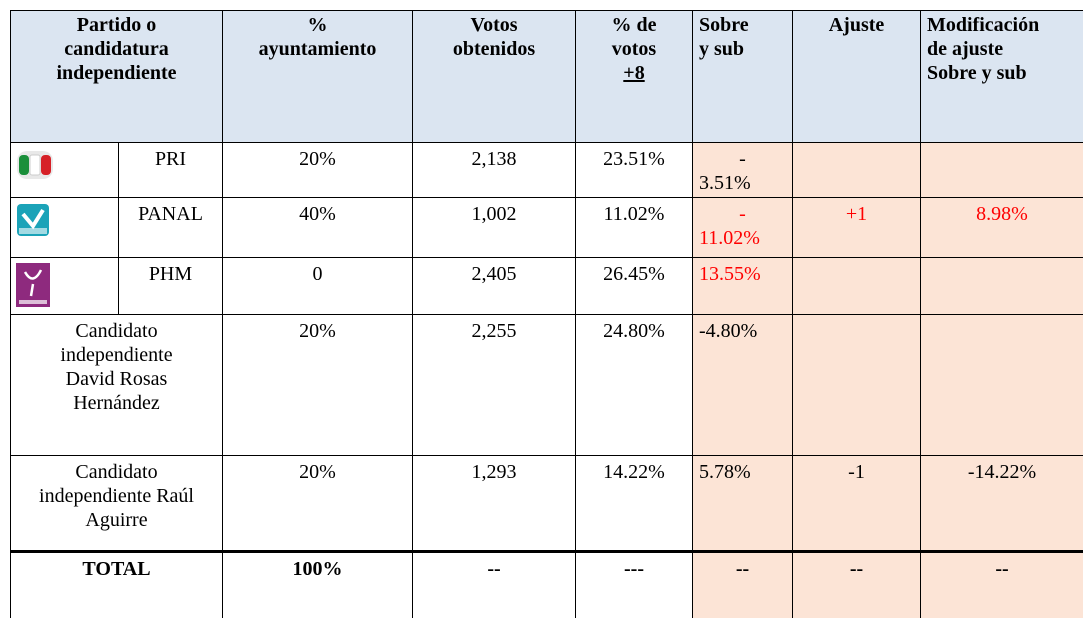  I want to click on candidate-name: Candidato independiente Raúl Aguirre, so click(116, 503).